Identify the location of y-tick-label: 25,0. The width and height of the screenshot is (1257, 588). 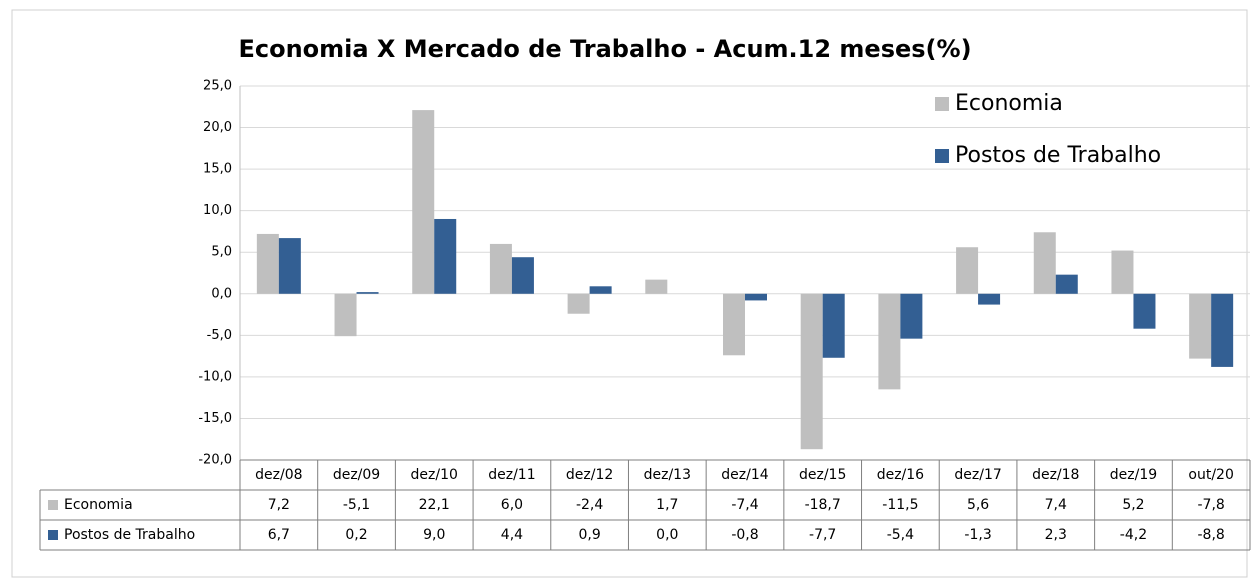
(217, 86).